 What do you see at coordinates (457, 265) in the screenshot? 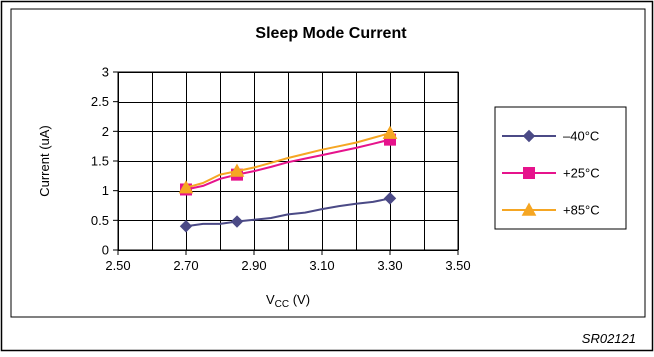
I see `x-tick-label: 3.50` at bounding box center [457, 265].